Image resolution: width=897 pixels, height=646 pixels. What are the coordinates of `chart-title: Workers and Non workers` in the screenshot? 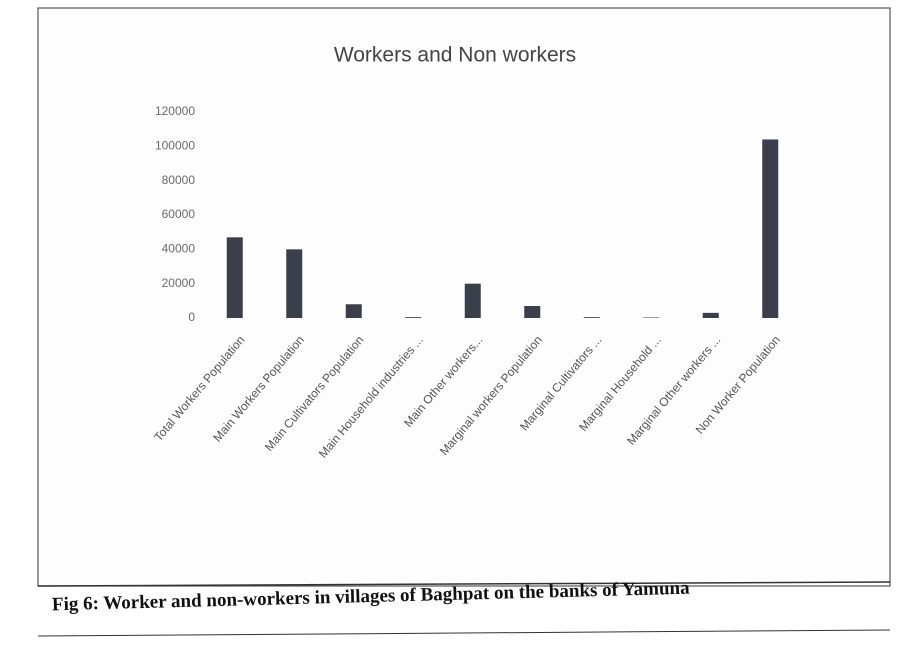 It's located at (455, 55).